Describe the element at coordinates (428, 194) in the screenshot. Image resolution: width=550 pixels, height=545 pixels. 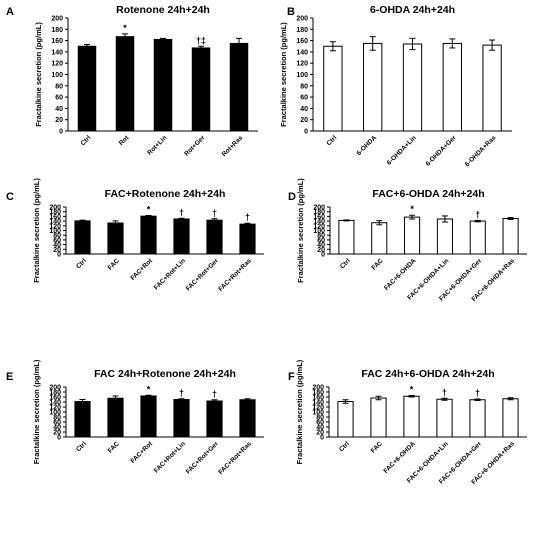
I see `panel-d-title: FAC+6-OHDA 24h+24h` at that location.